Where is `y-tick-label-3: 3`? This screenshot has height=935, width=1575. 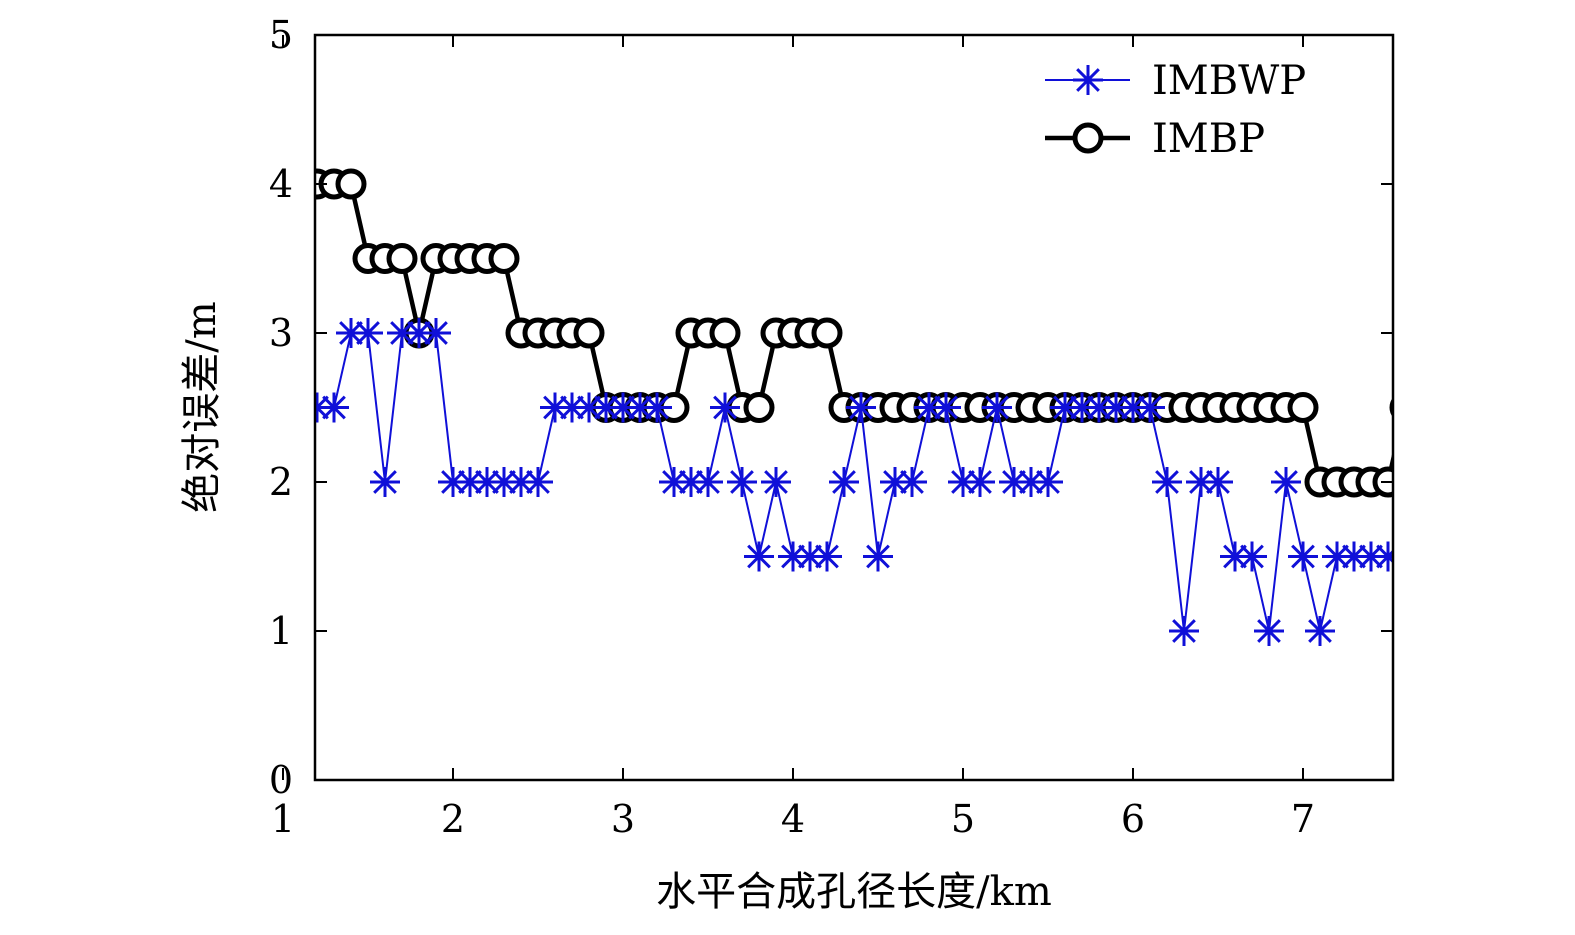
y-tick-label-3: 3 is located at coordinates (281, 333).